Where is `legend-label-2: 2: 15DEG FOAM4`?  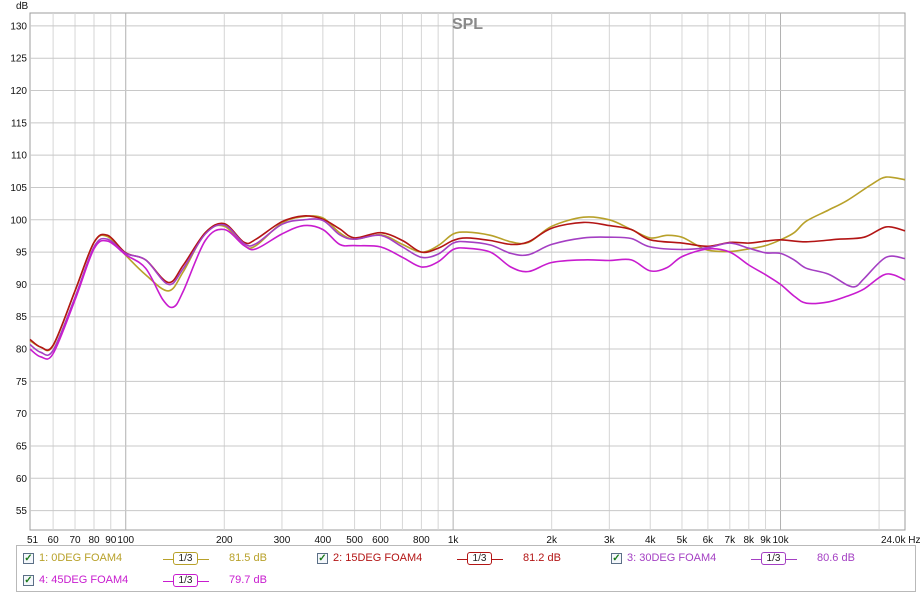 legend-label-2: 2: 15DEG FOAM4 is located at coordinates (378, 558).